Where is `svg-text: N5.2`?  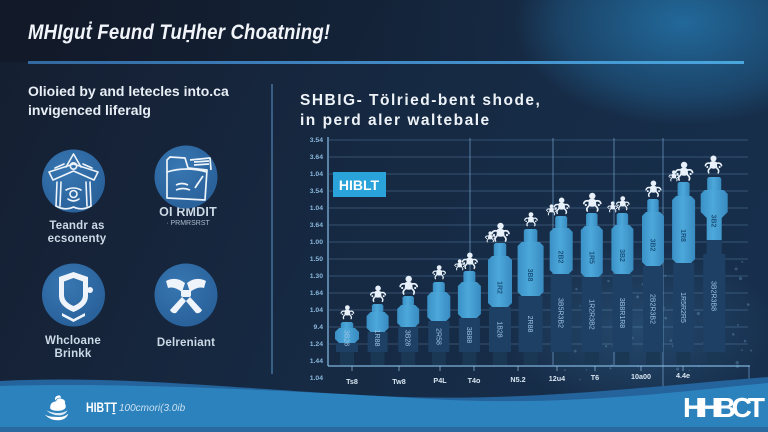 svg-text: N5.2 is located at coordinates (517, 379).